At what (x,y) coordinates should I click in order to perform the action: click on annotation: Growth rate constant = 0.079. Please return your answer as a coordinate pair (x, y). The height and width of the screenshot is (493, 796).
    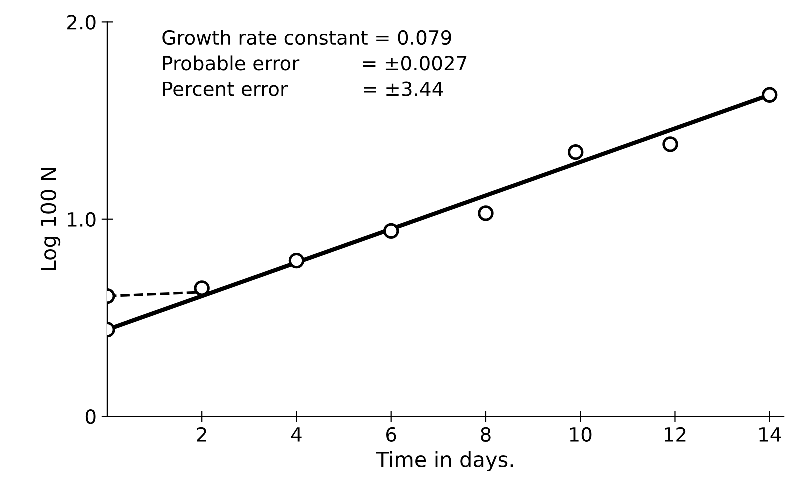
    Looking at the image, I should click on (307, 38).